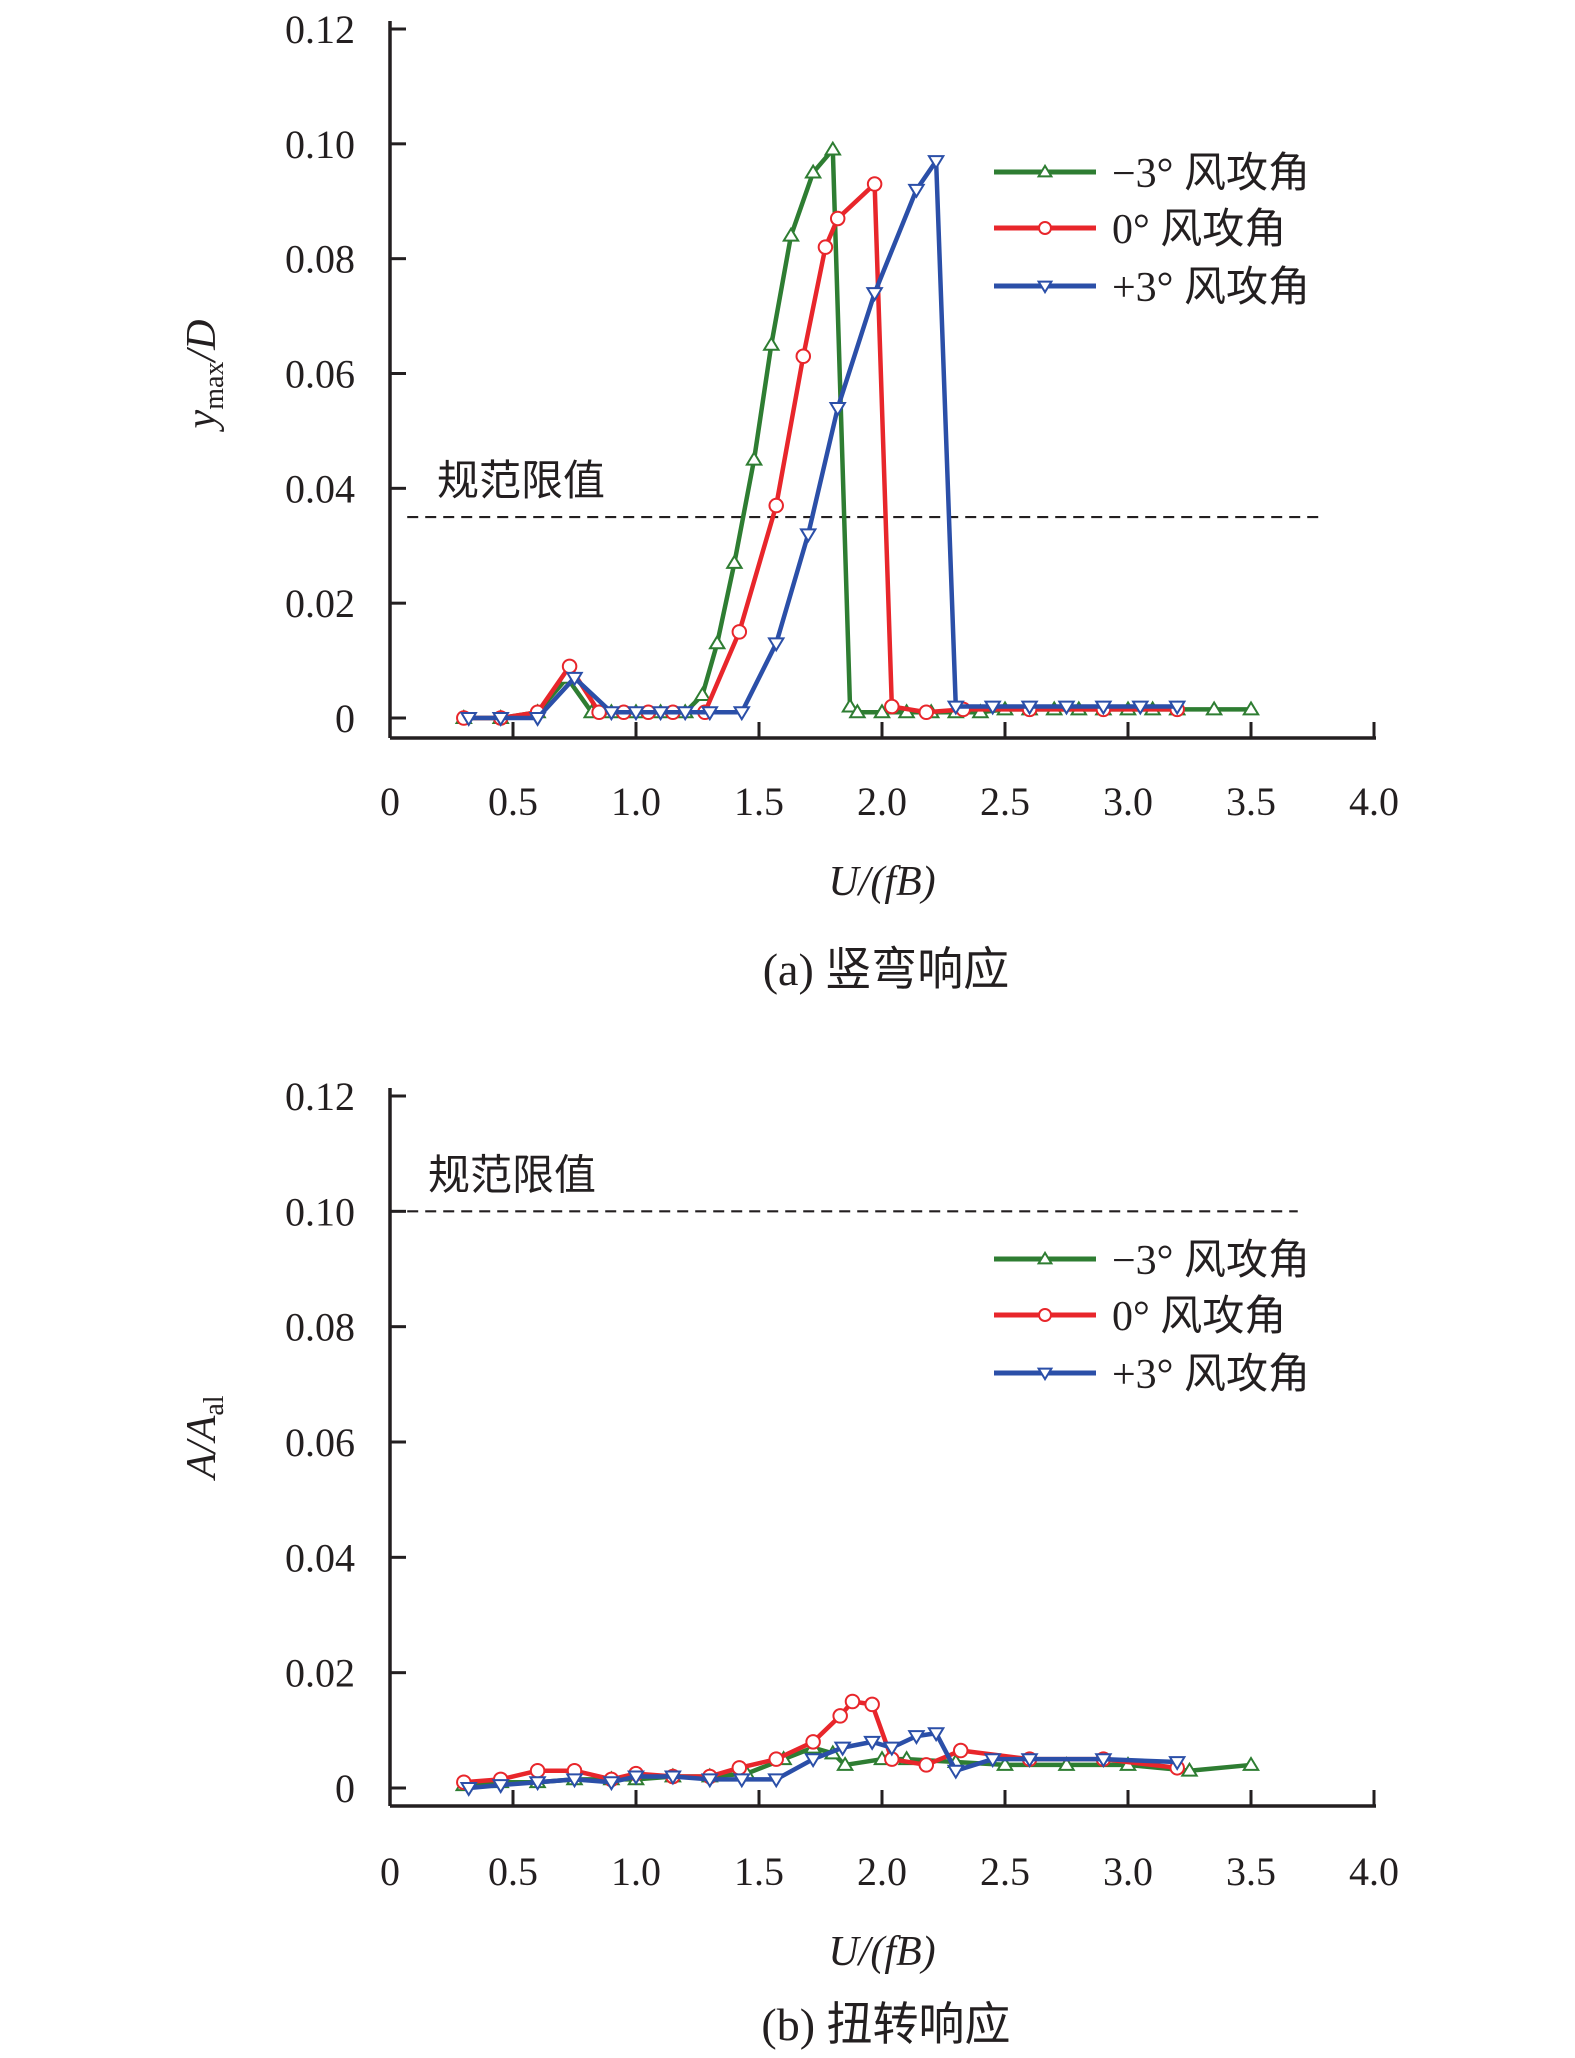  Describe the element at coordinates (204, 376) in the screenshot. I see `y-axis-label: ymax/D` at that location.